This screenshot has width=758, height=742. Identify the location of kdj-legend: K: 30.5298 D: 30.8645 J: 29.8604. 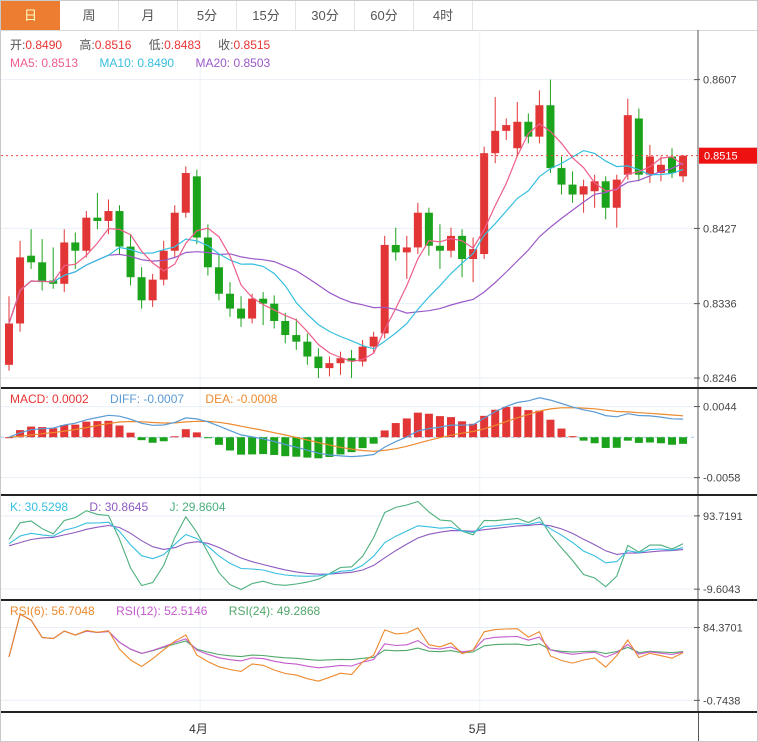
(127, 507).